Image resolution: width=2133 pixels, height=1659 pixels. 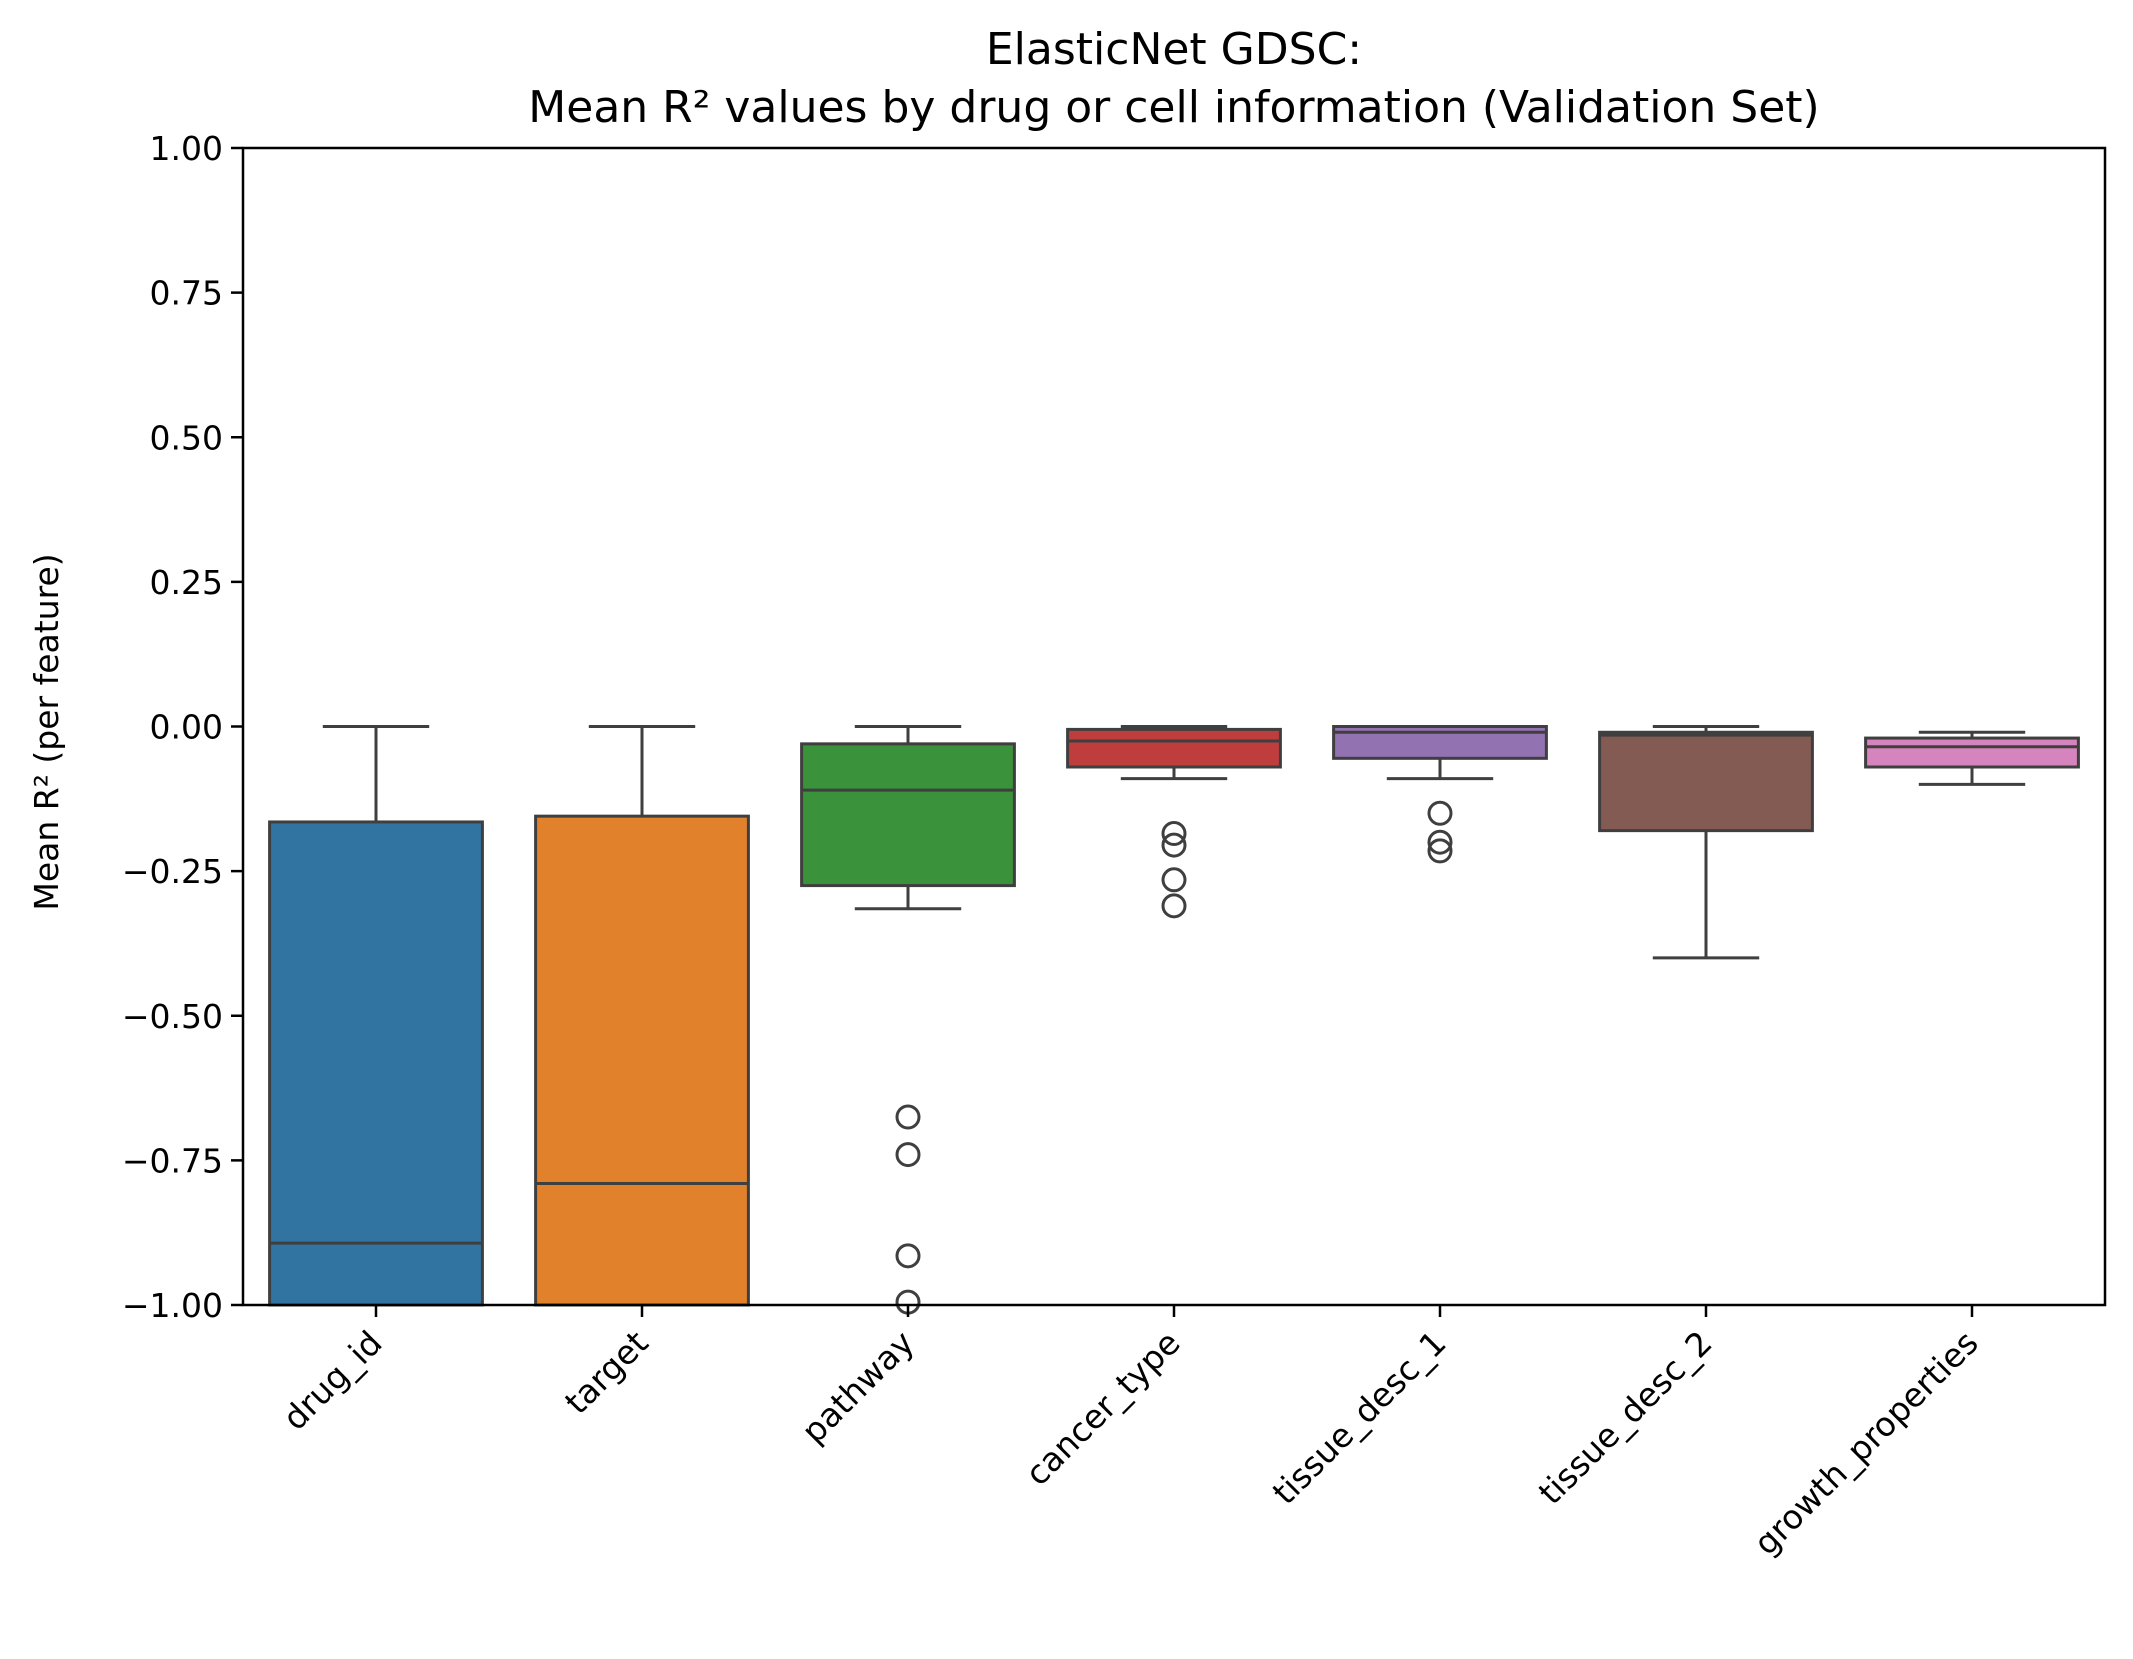 I want to click on x-tick-label: pathway, so click(x=858, y=1387).